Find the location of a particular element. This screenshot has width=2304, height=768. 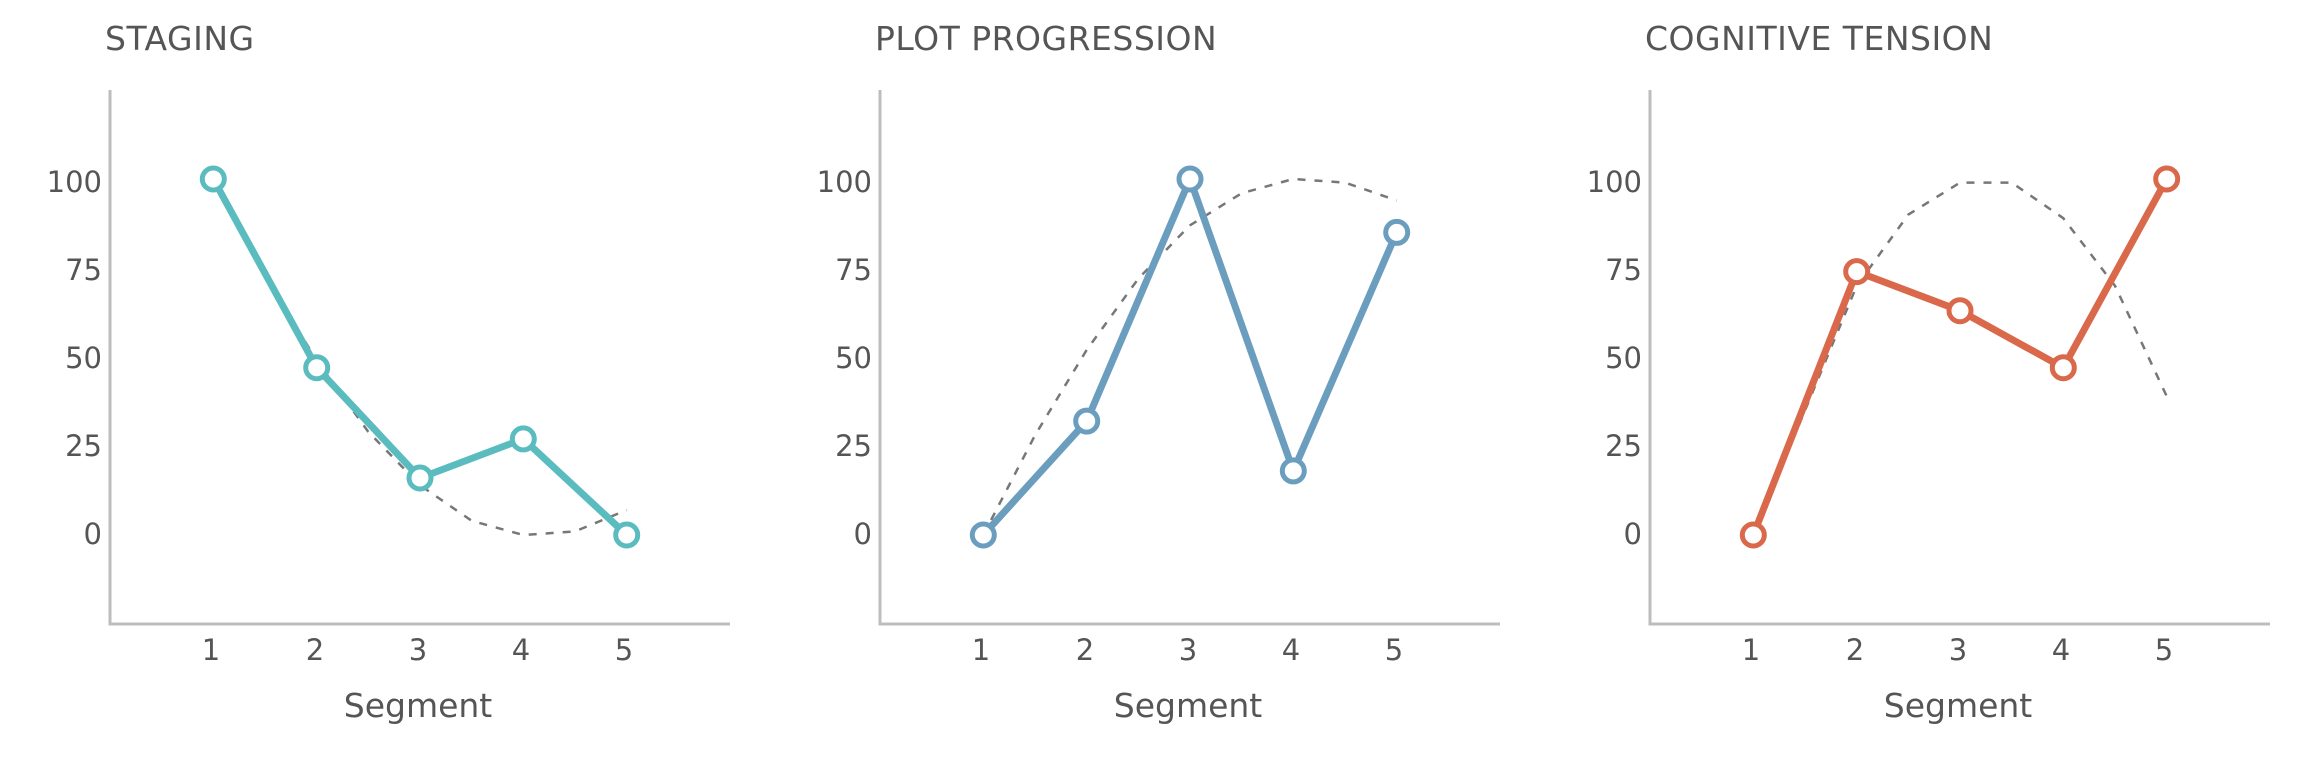

chart-title: PLOT PROGRESSION is located at coordinates (1046, 38).